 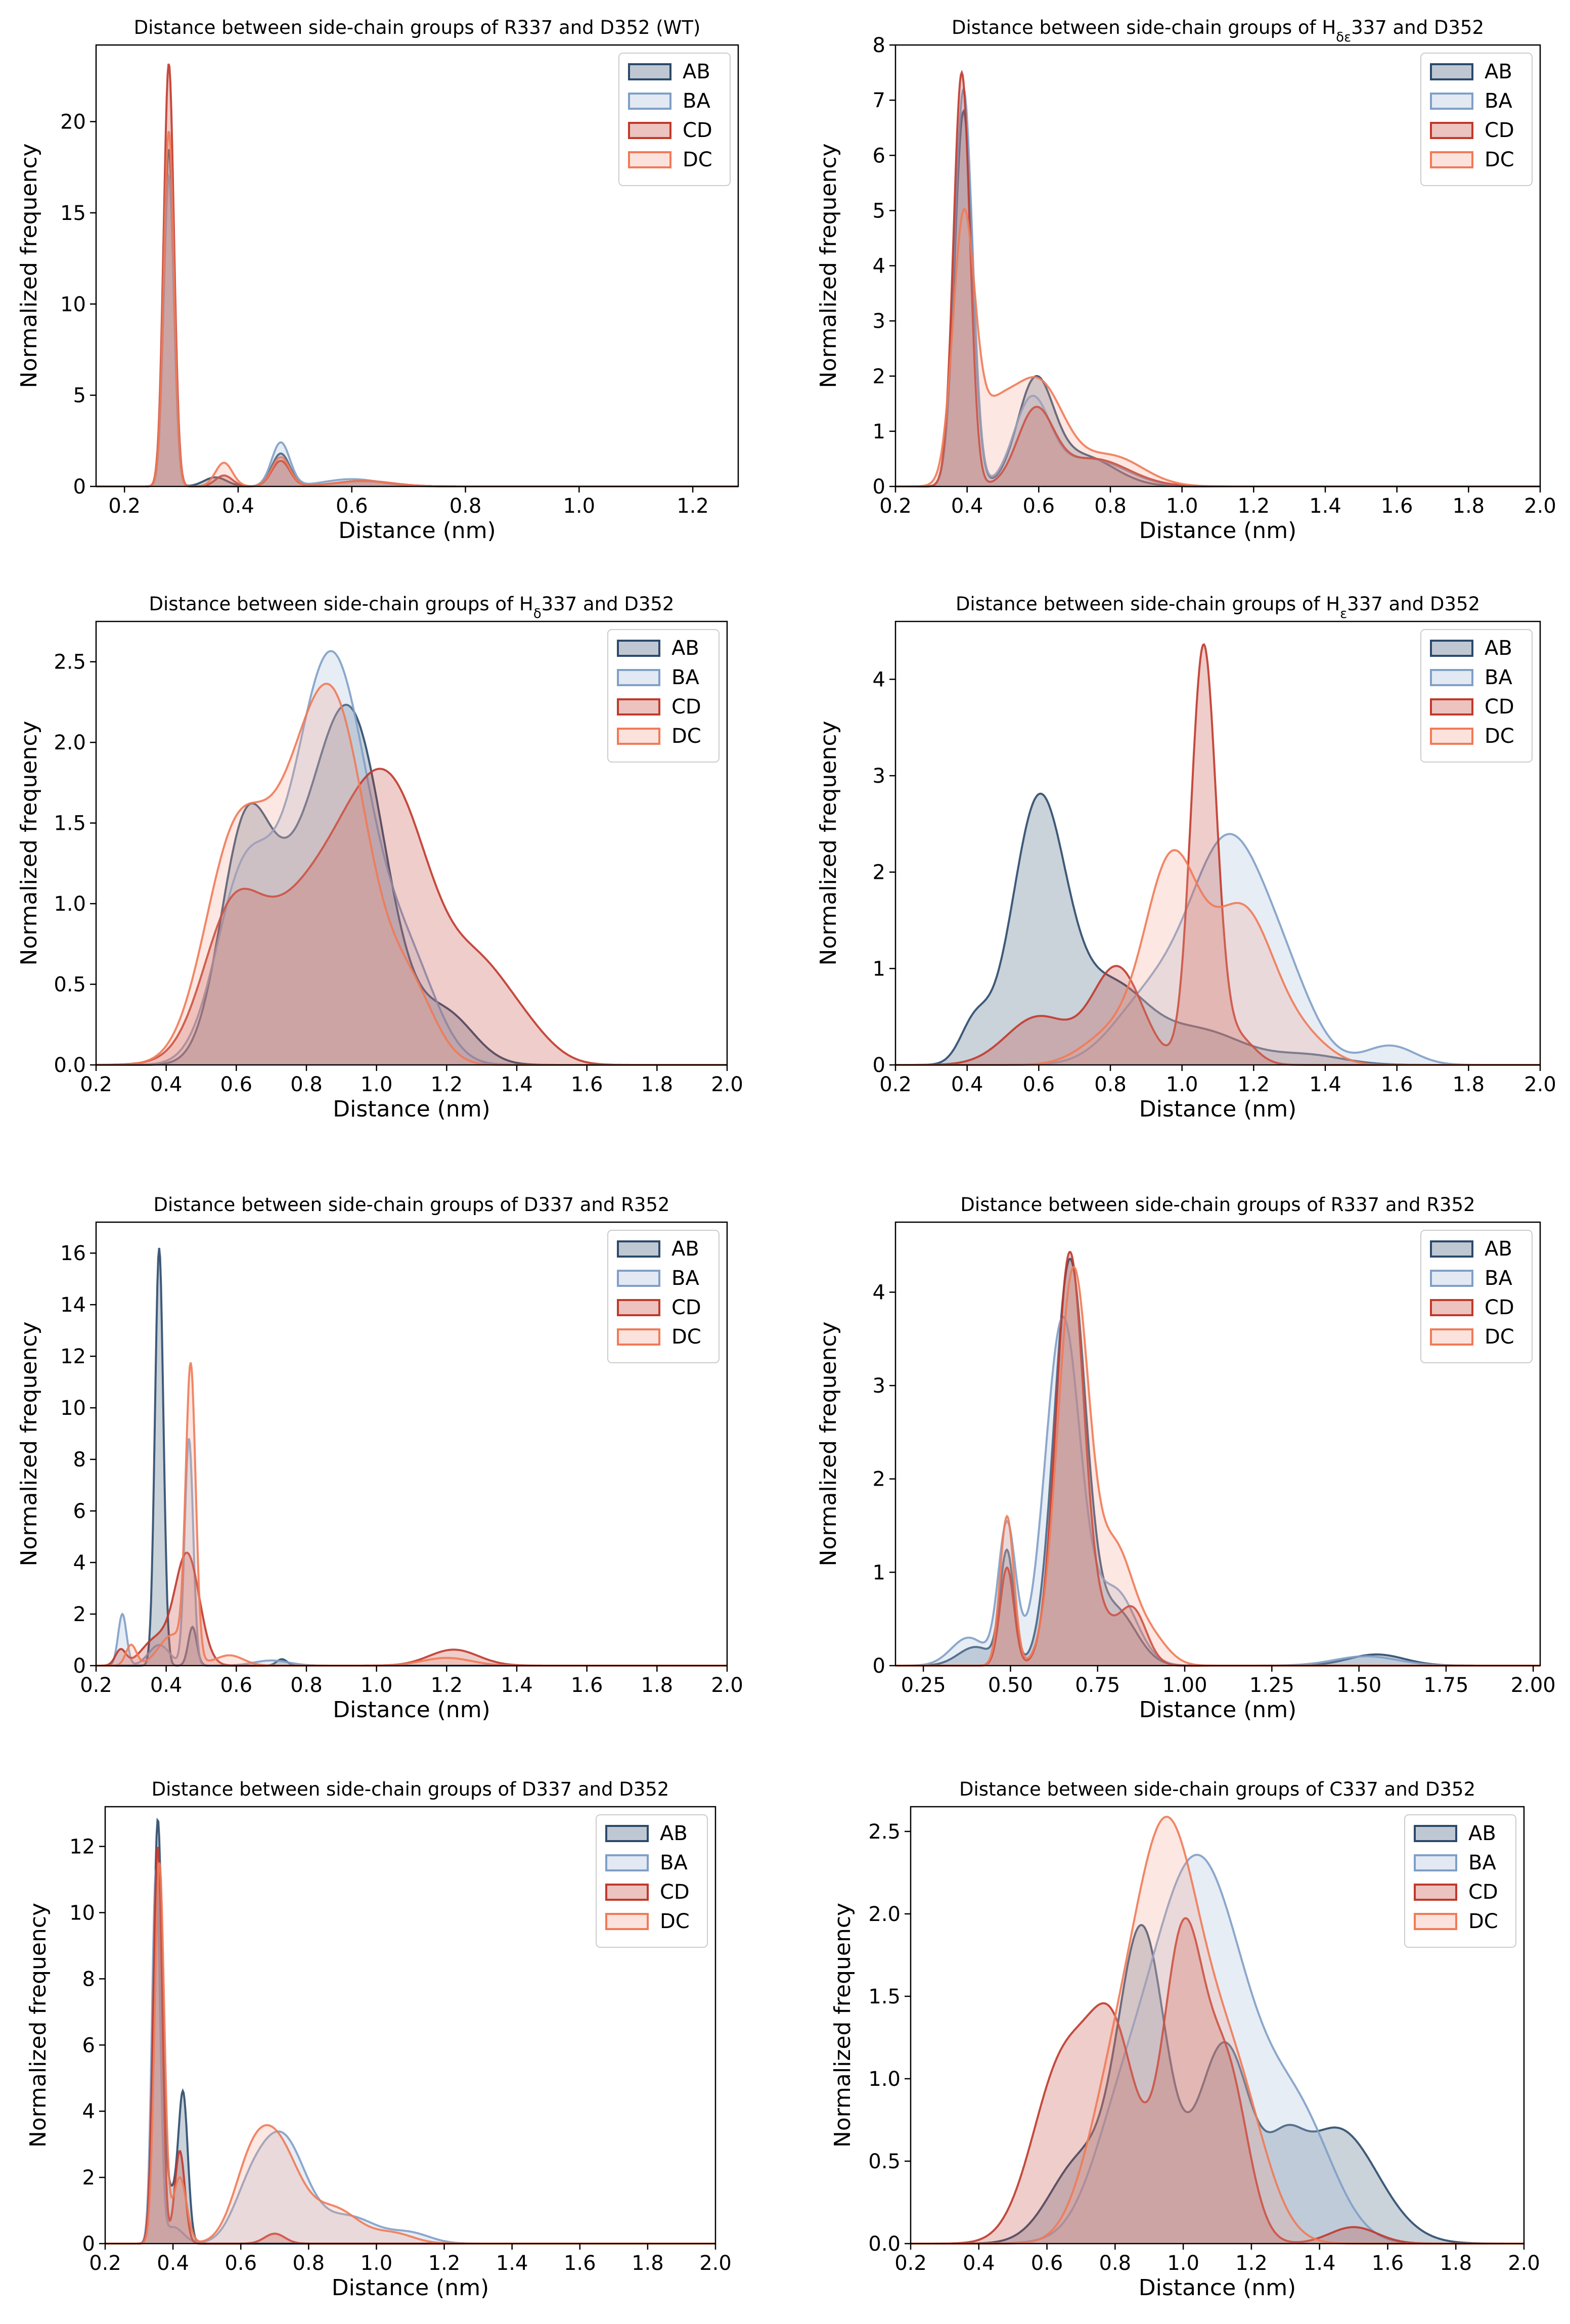 What do you see at coordinates (1217, 531) in the screenshot?
I see `x-axis-label: Distance (nm)` at bounding box center [1217, 531].